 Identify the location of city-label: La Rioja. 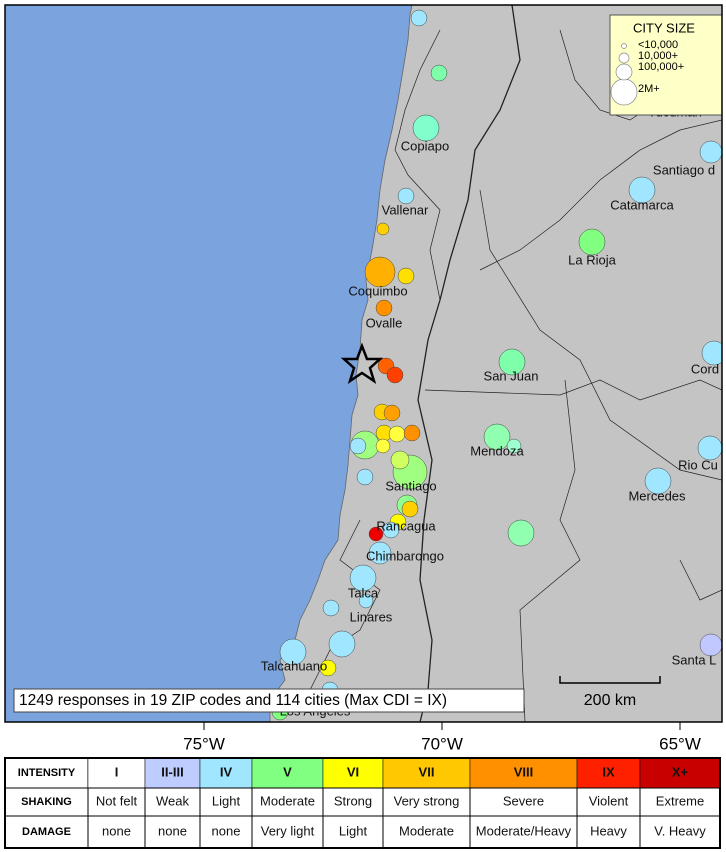
(592, 259).